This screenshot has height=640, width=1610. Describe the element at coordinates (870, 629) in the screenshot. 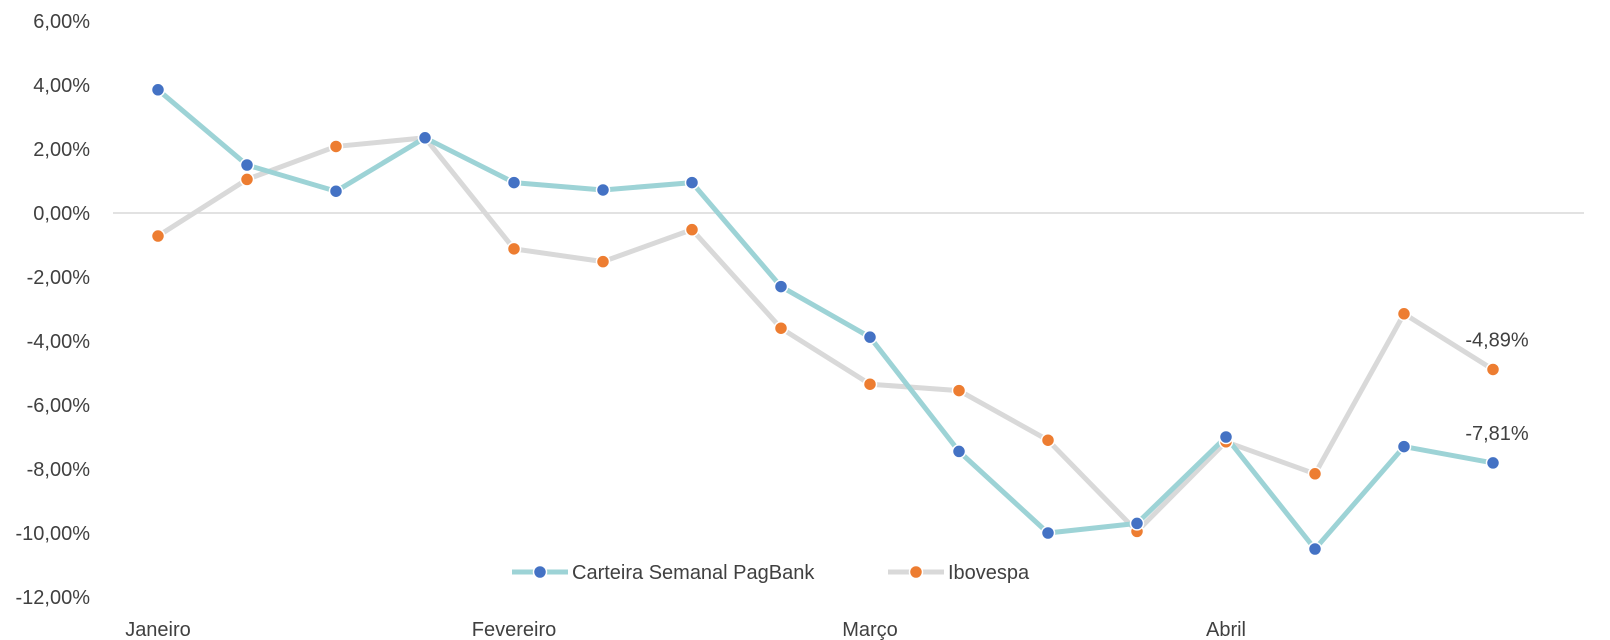

I see `x-tick-label: Março` at that location.